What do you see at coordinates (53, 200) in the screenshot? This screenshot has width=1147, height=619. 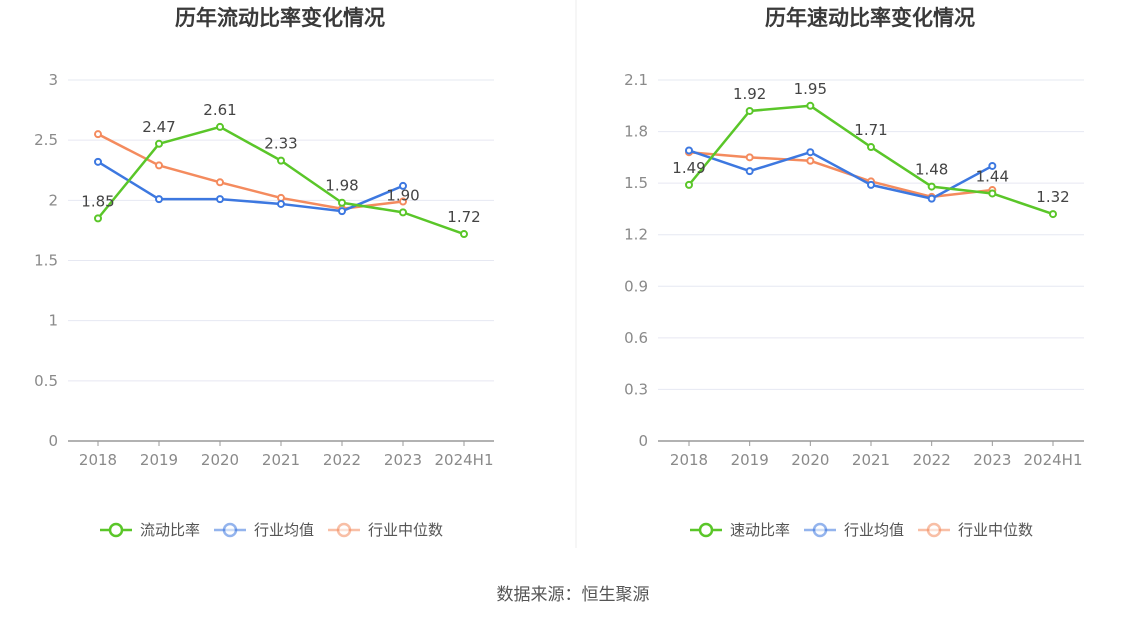 I see `y-tick-label: 2` at bounding box center [53, 200].